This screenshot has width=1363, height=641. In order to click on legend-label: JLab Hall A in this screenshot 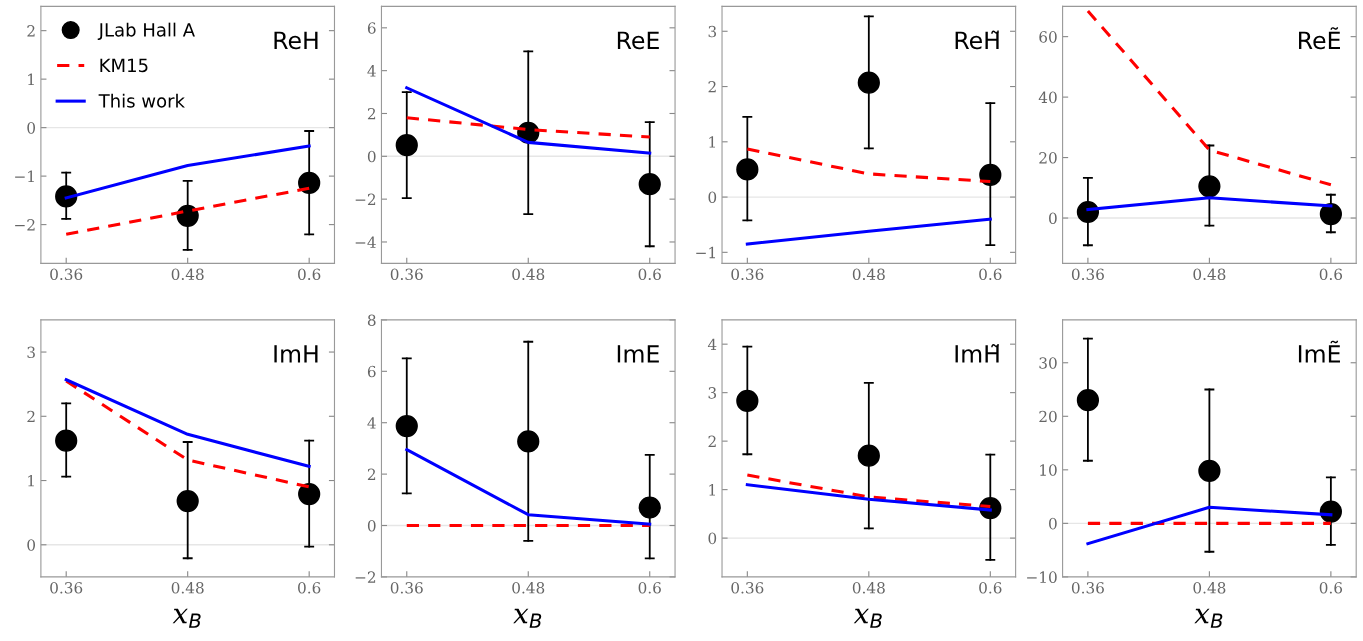, I will do `click(146, 31)`.